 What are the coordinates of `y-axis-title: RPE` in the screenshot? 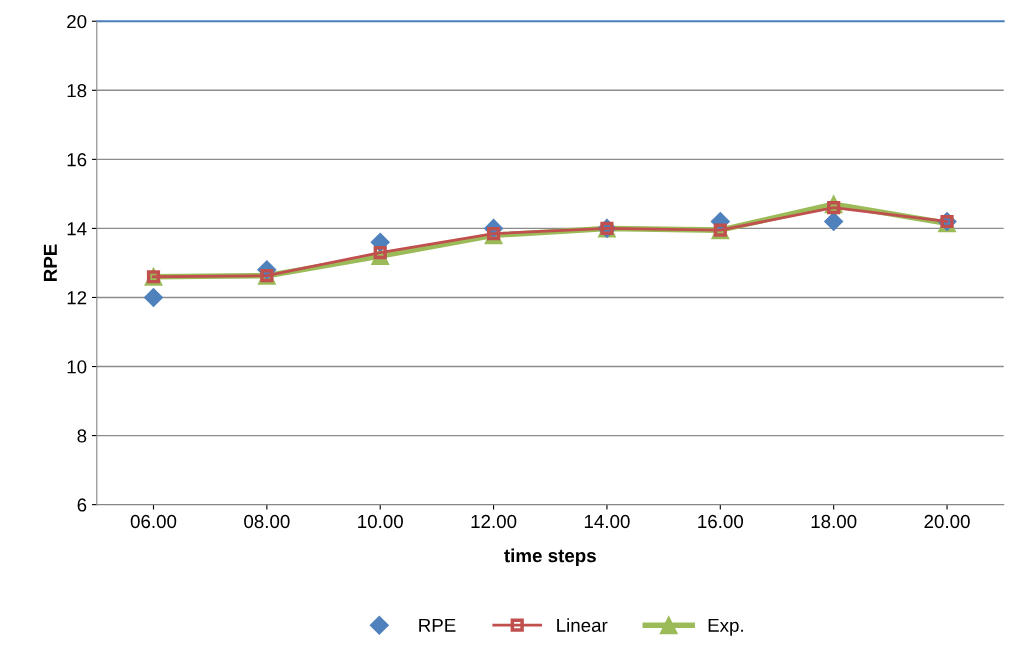 It's located at (50, 262).